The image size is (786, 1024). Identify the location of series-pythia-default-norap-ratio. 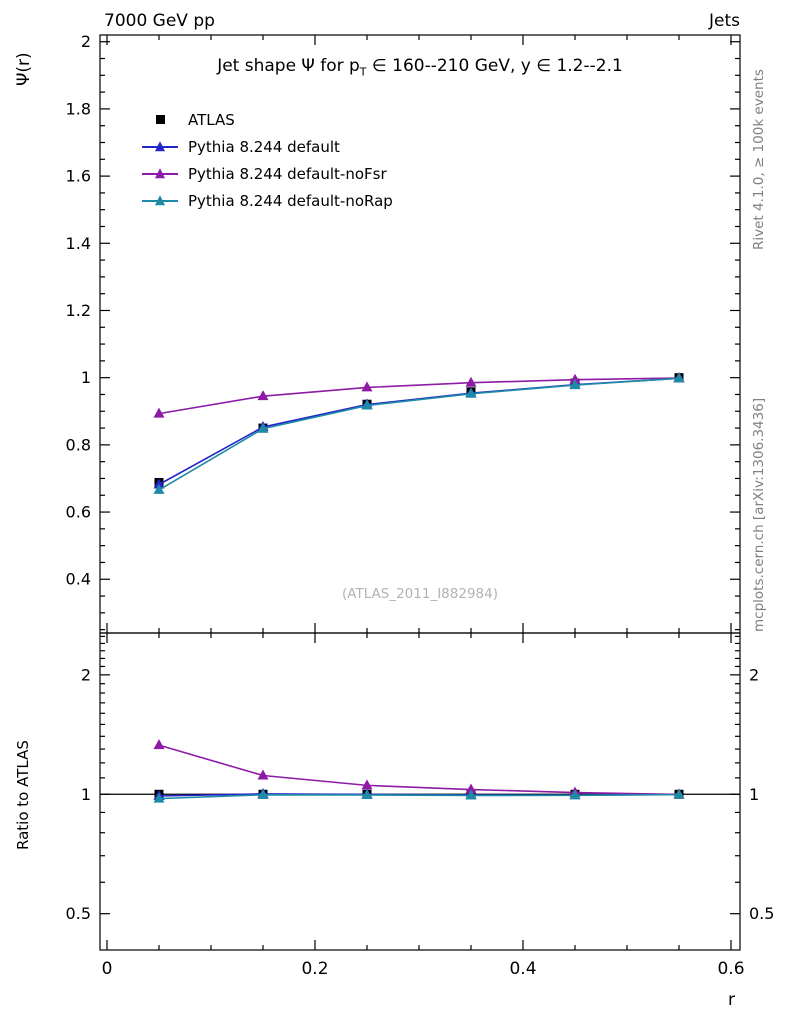
(419, 795).